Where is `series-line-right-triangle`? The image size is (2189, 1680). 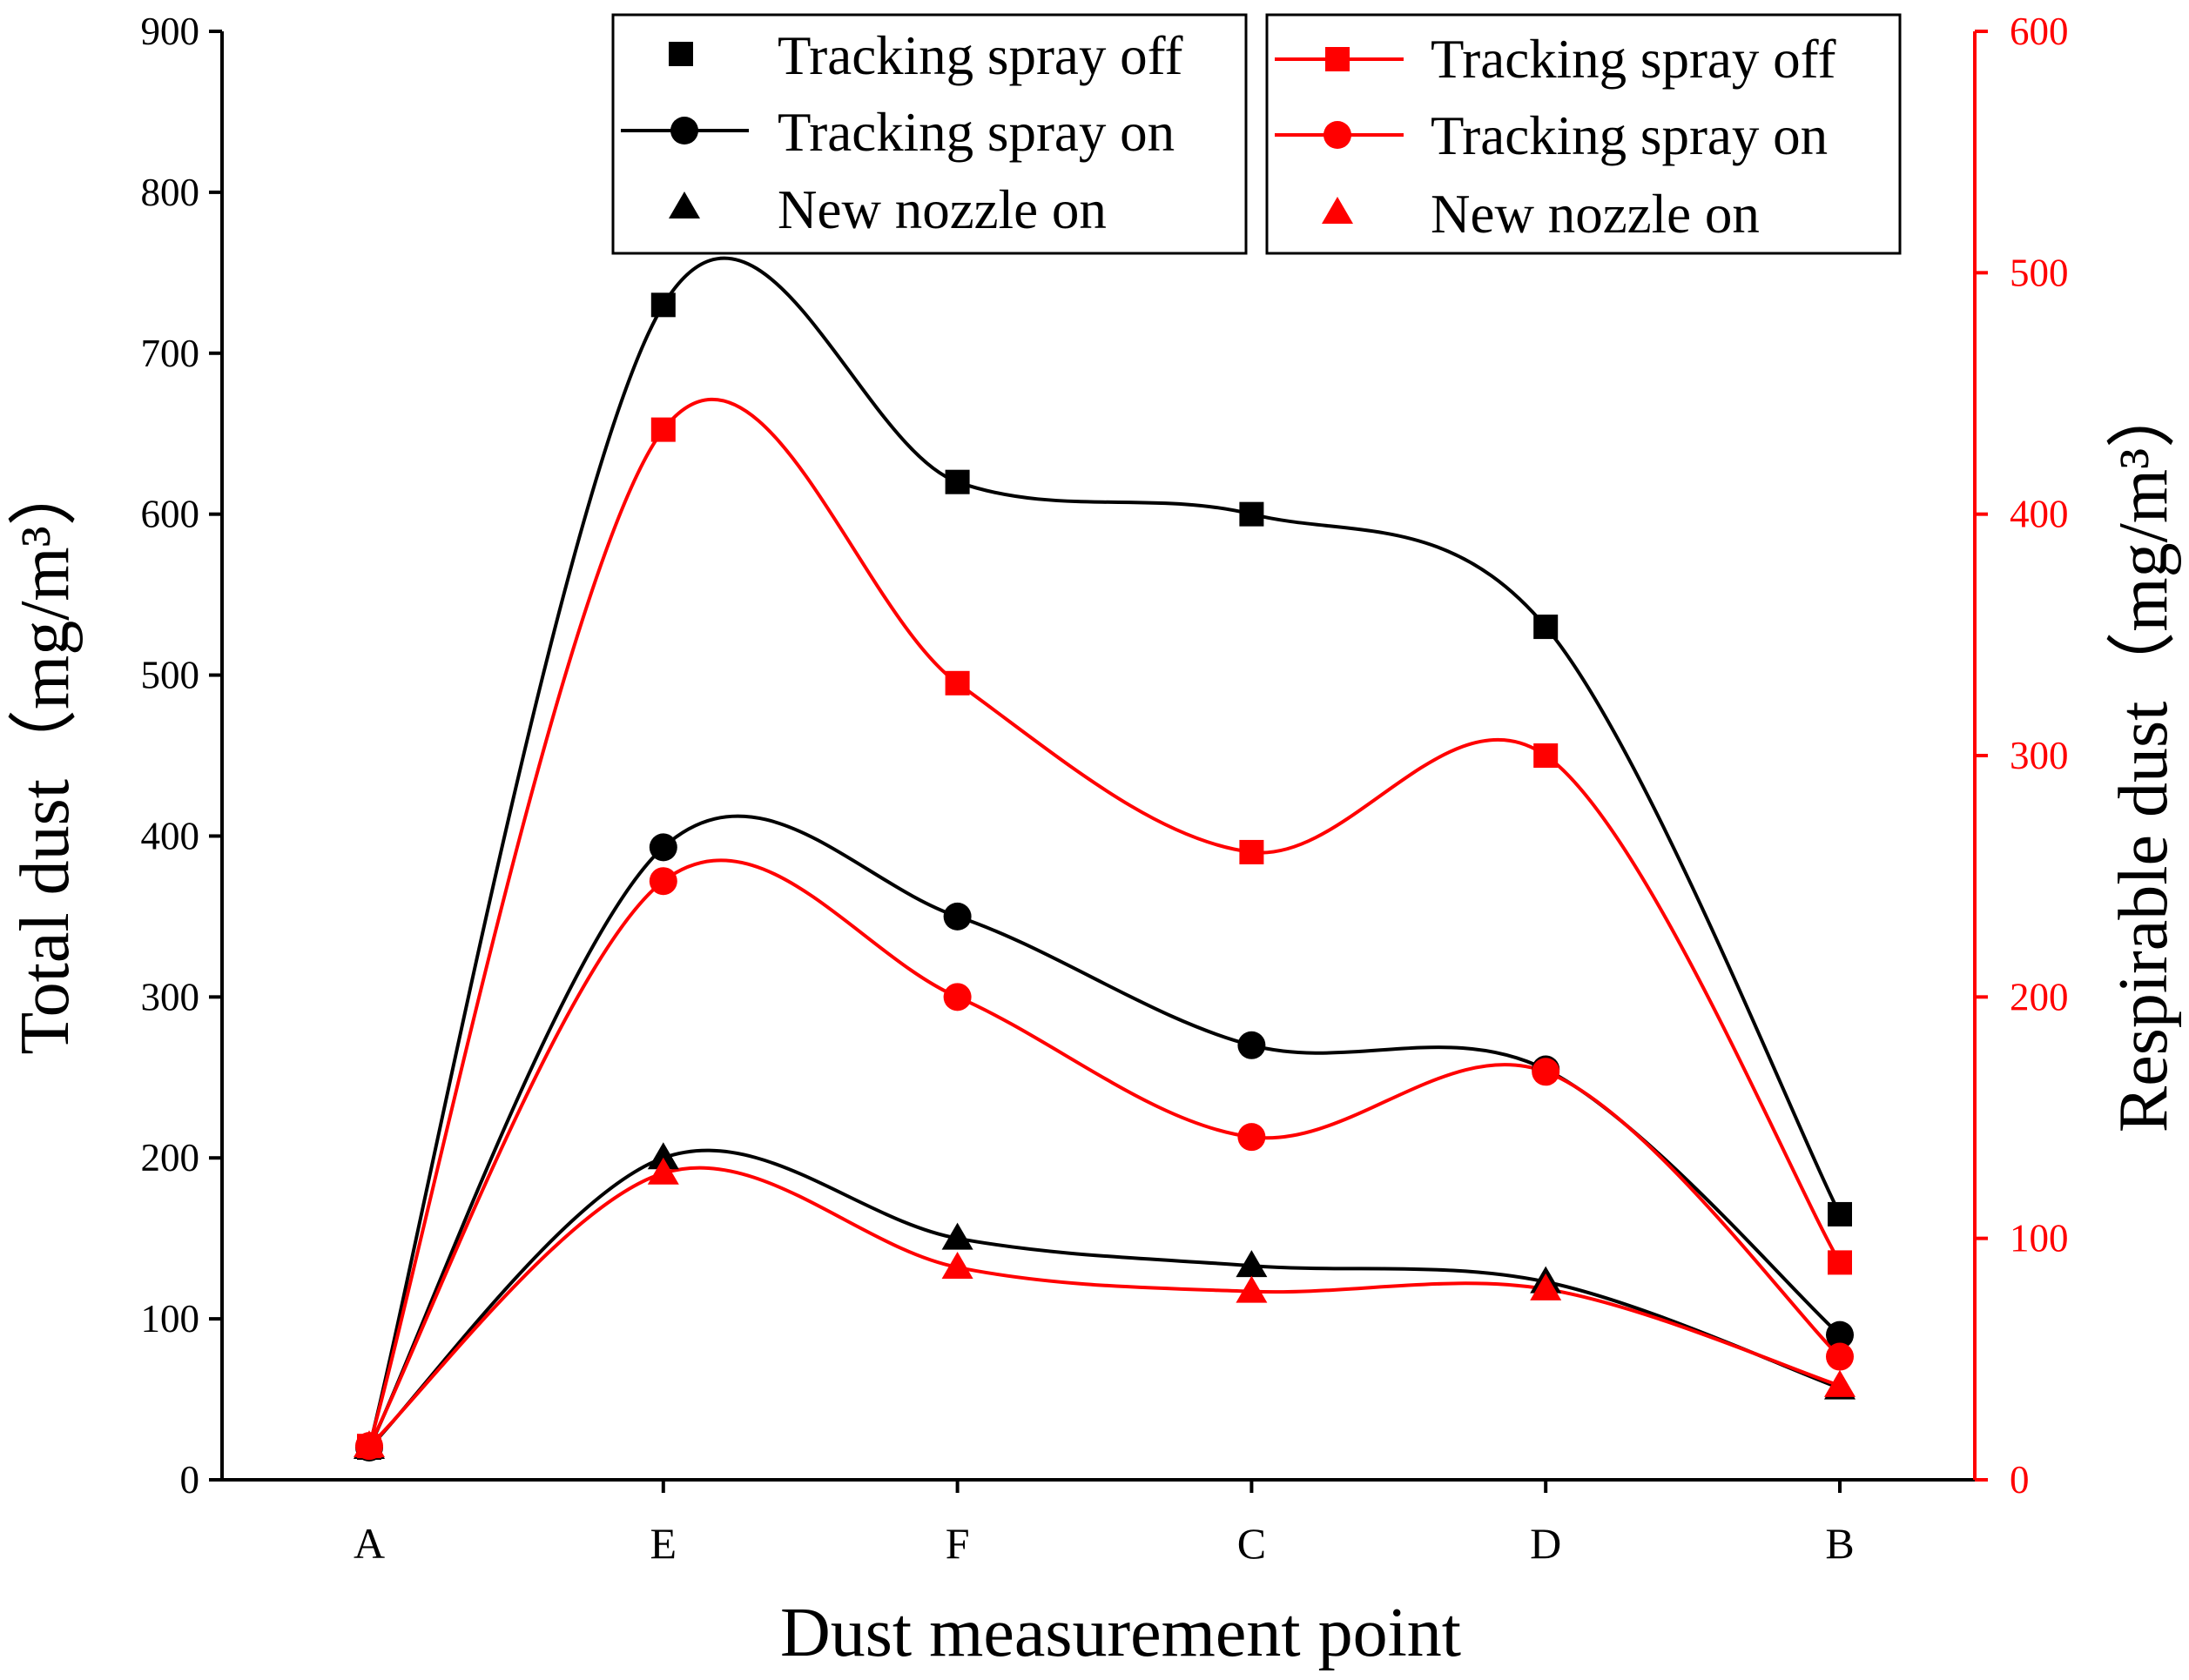
series-line-right-triangle is located at coordinates (1104, 1307).